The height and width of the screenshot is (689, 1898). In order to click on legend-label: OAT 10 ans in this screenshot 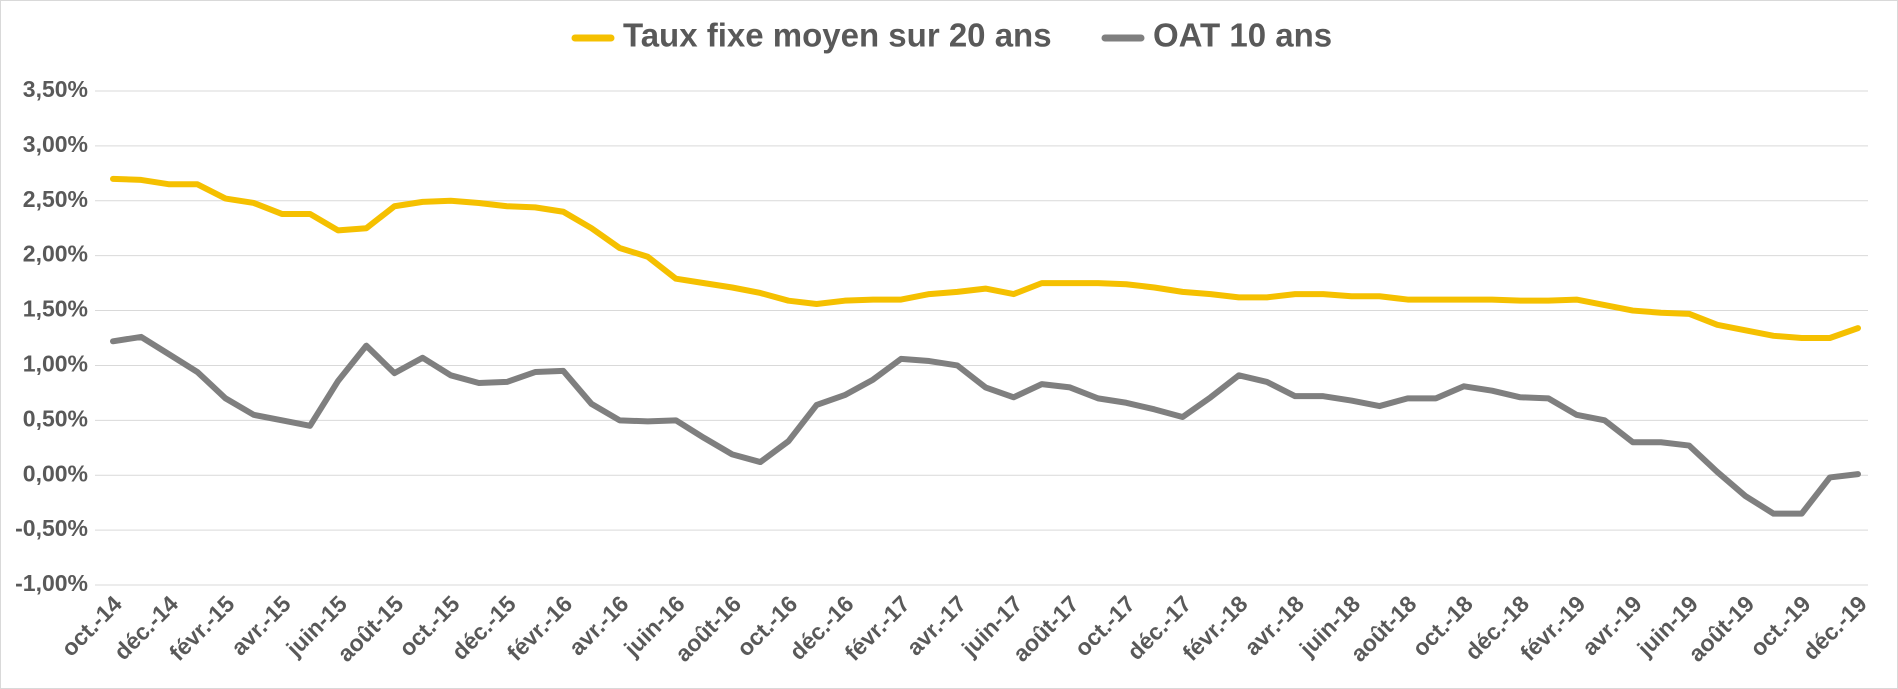, I will do `click(1242, 35)`.